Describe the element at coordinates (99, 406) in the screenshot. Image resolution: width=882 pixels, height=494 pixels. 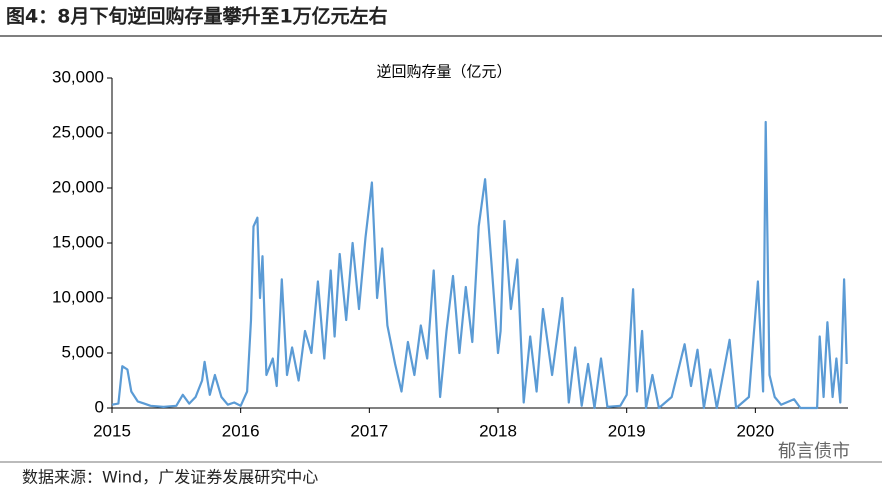
I see `y-tick-label: 0` at that location.